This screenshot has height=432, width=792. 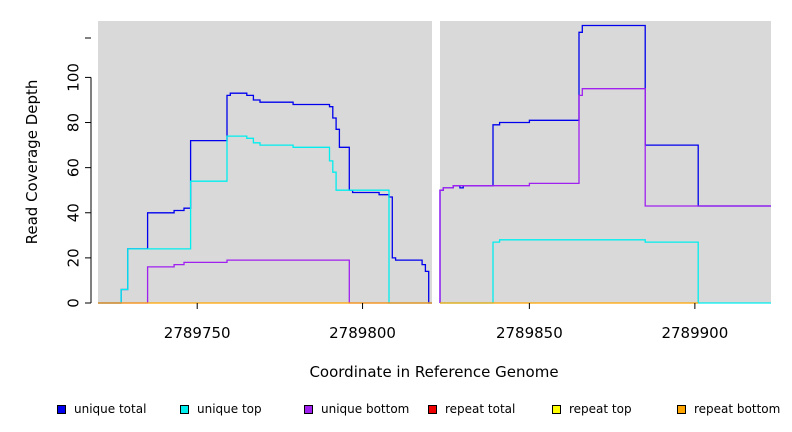 What do you see at coordinates (229, 409) in the screenshot?
I see `legend-label-unique-top: unique top` at bounding box center [229, 409].